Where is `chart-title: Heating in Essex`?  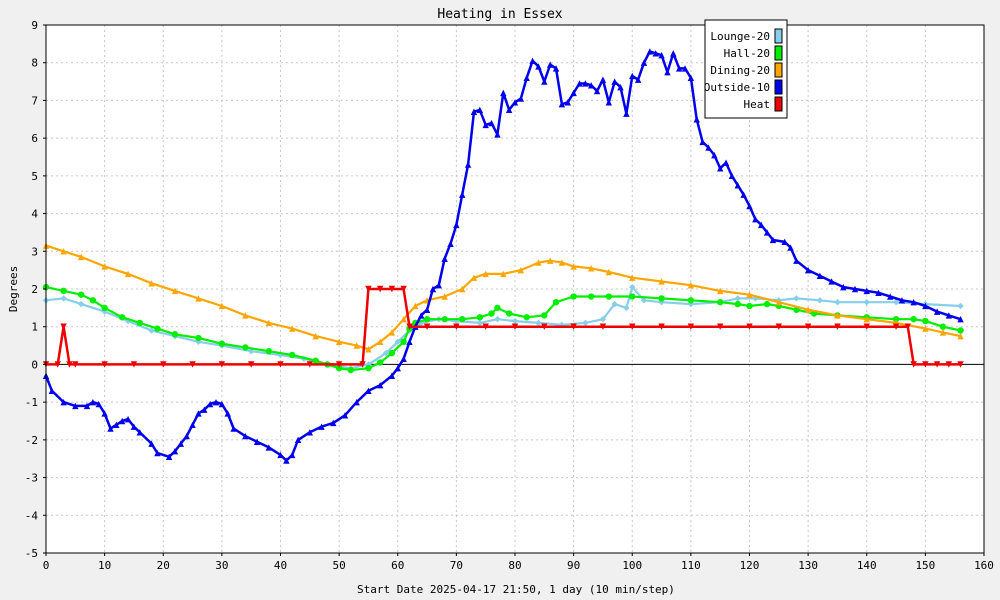 chart-title: Heating in Essex is located at coordinates (499, 14).